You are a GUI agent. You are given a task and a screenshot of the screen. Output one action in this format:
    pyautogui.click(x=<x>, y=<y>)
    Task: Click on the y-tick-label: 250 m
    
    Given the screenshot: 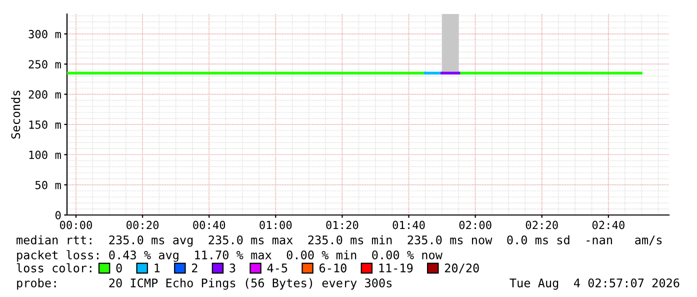 What is the action you would take?
    pyautogui.click(x=44, y=64)
    